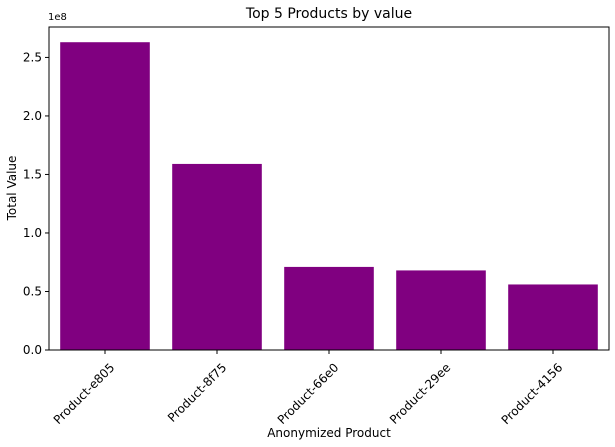 Image resolution: width=615 pixels, height=447 pixels. Describe the element at coordinates (84, 393) in the screenshot. I see `x-tick-label: Product-e805` at that location.